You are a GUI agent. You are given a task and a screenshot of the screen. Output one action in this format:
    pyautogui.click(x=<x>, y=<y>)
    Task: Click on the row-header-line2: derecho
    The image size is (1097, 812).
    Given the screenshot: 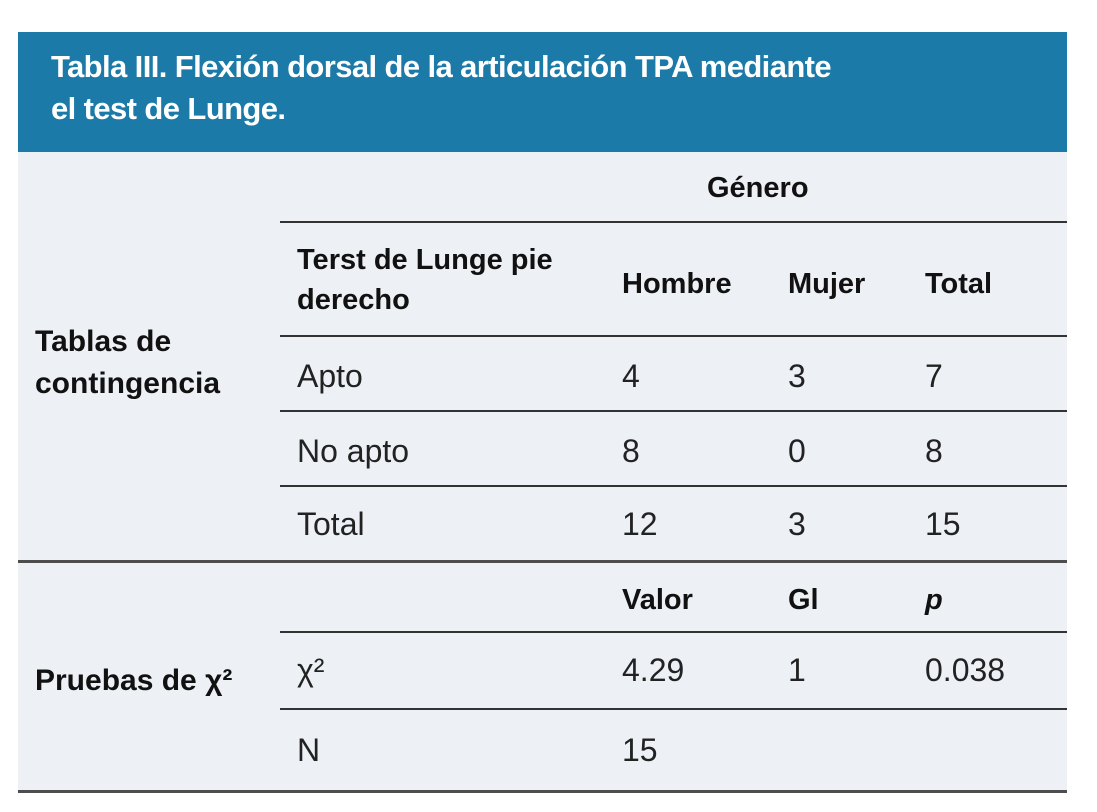 What is the action you would take?
    pyautogui.click(x=353, y=300)
    